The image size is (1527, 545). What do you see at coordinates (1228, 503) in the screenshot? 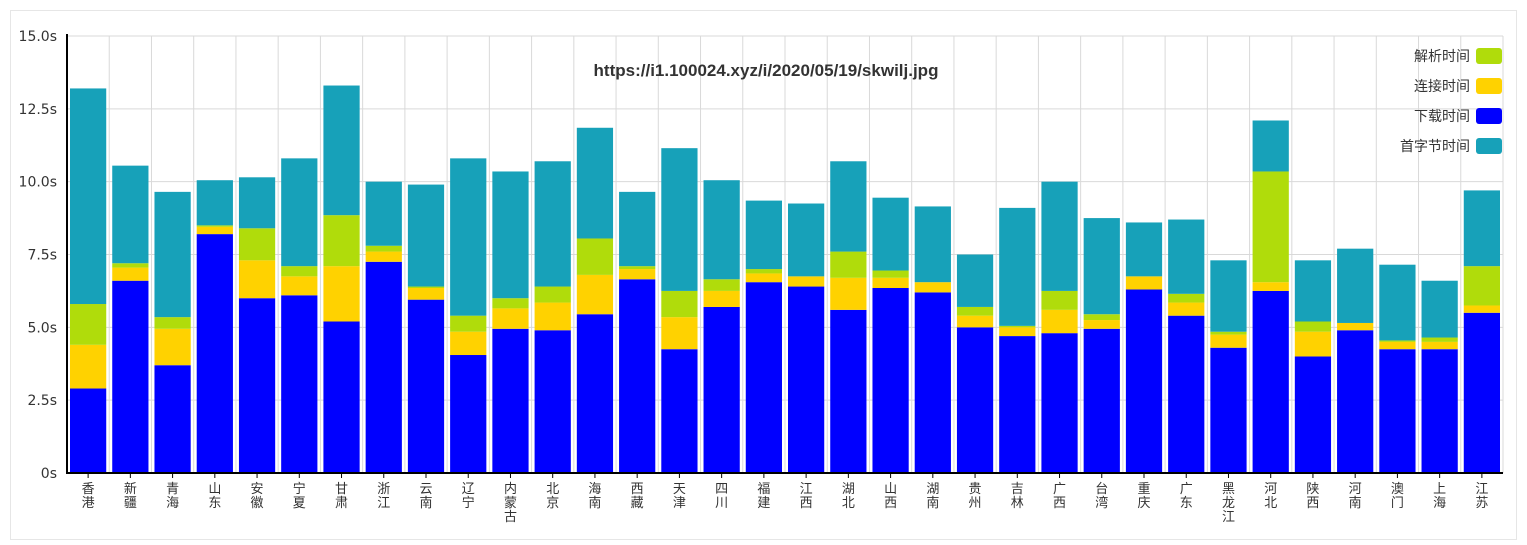
I see `x-tick-label: 黑龙江` at bounding box center [1228, 503].